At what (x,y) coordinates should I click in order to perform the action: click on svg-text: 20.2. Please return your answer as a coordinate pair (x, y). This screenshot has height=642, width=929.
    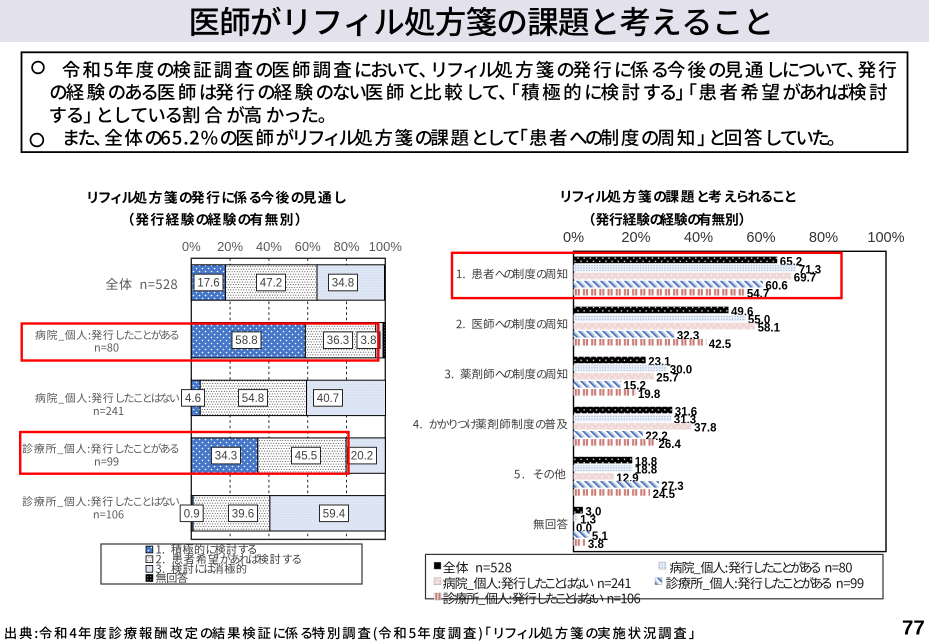
    Looking at the image, I should click on (362, 457).